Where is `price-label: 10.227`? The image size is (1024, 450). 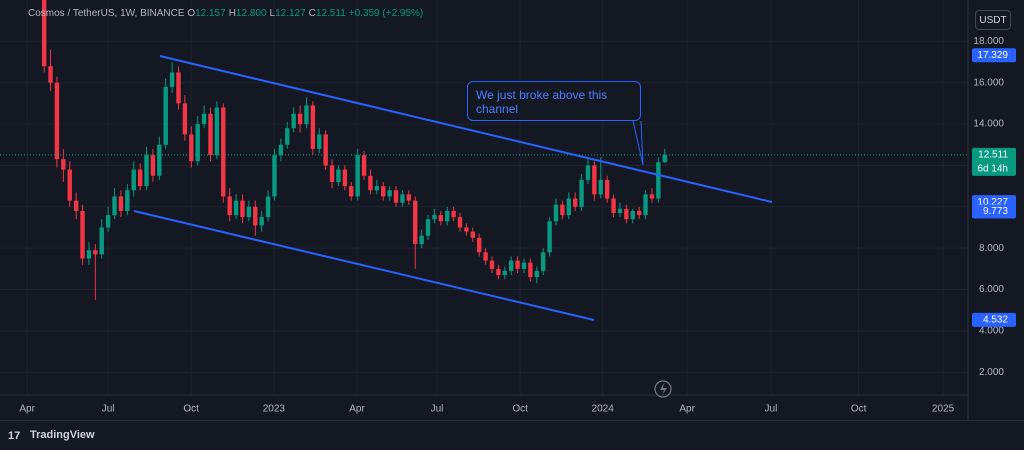
price-label: 10.227 is located at coordinates (992, 202).